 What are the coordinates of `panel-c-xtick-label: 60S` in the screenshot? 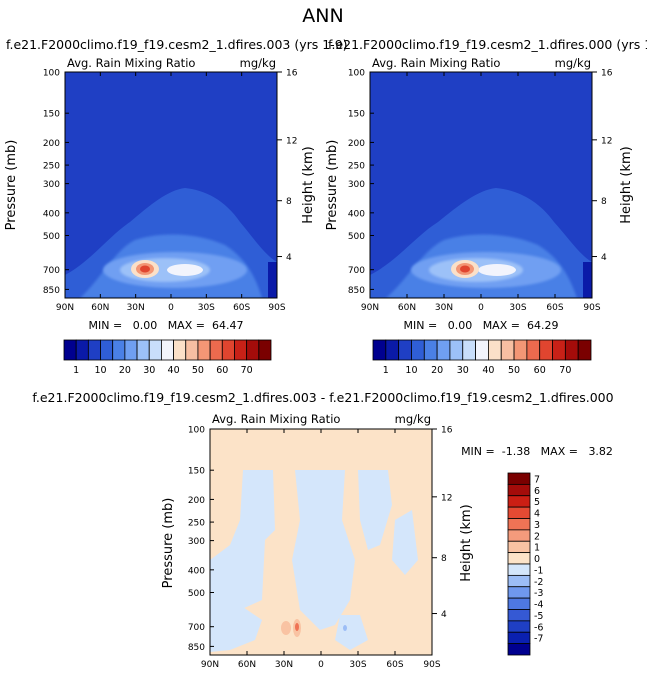 It's located at (394, 665).